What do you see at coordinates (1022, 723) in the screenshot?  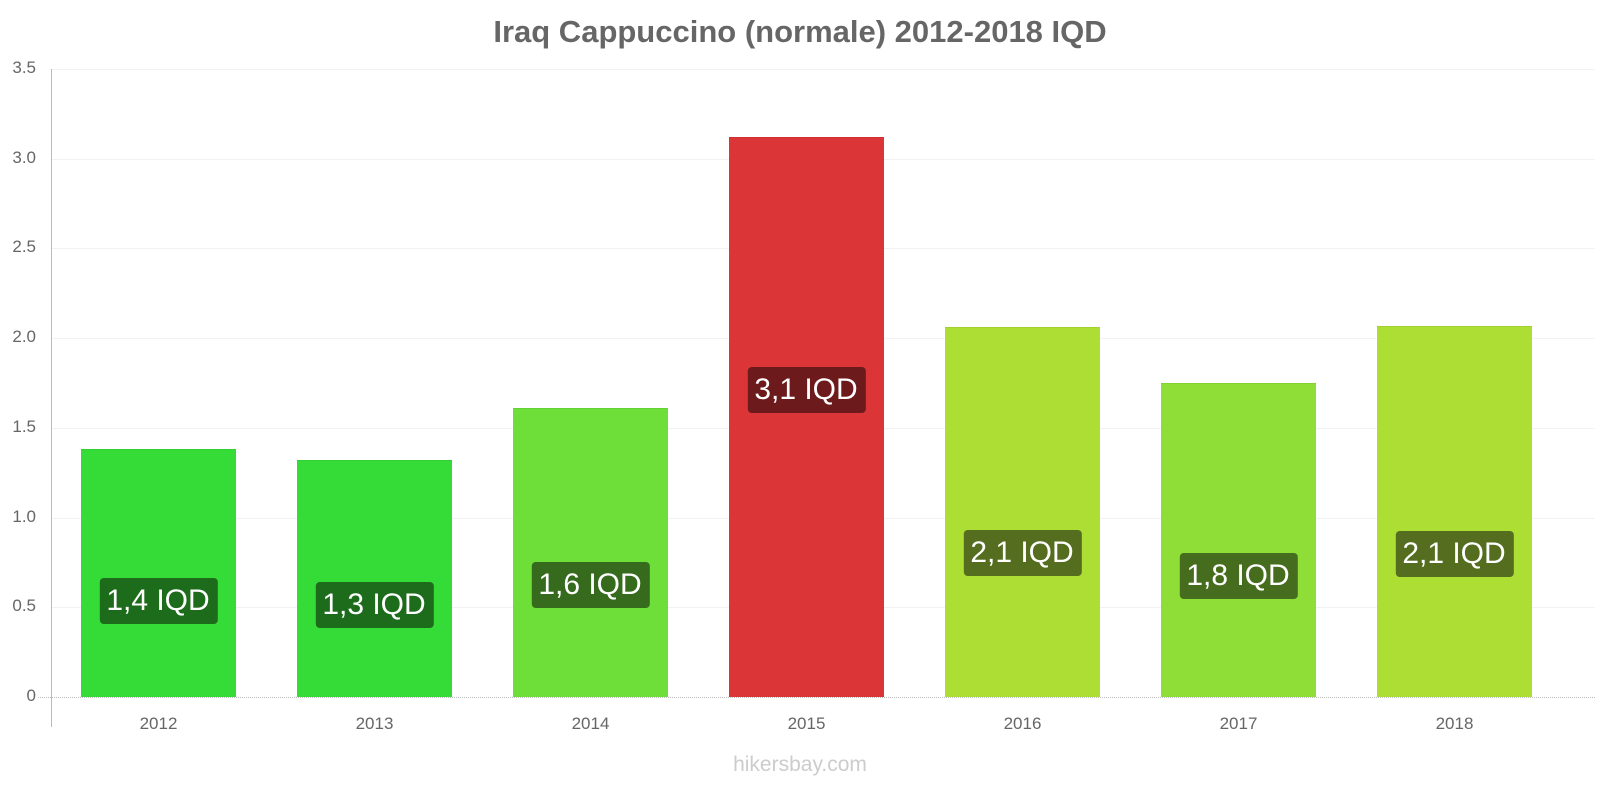 I see `x-tick-label: 2016` at bounding box center [1022, 723].